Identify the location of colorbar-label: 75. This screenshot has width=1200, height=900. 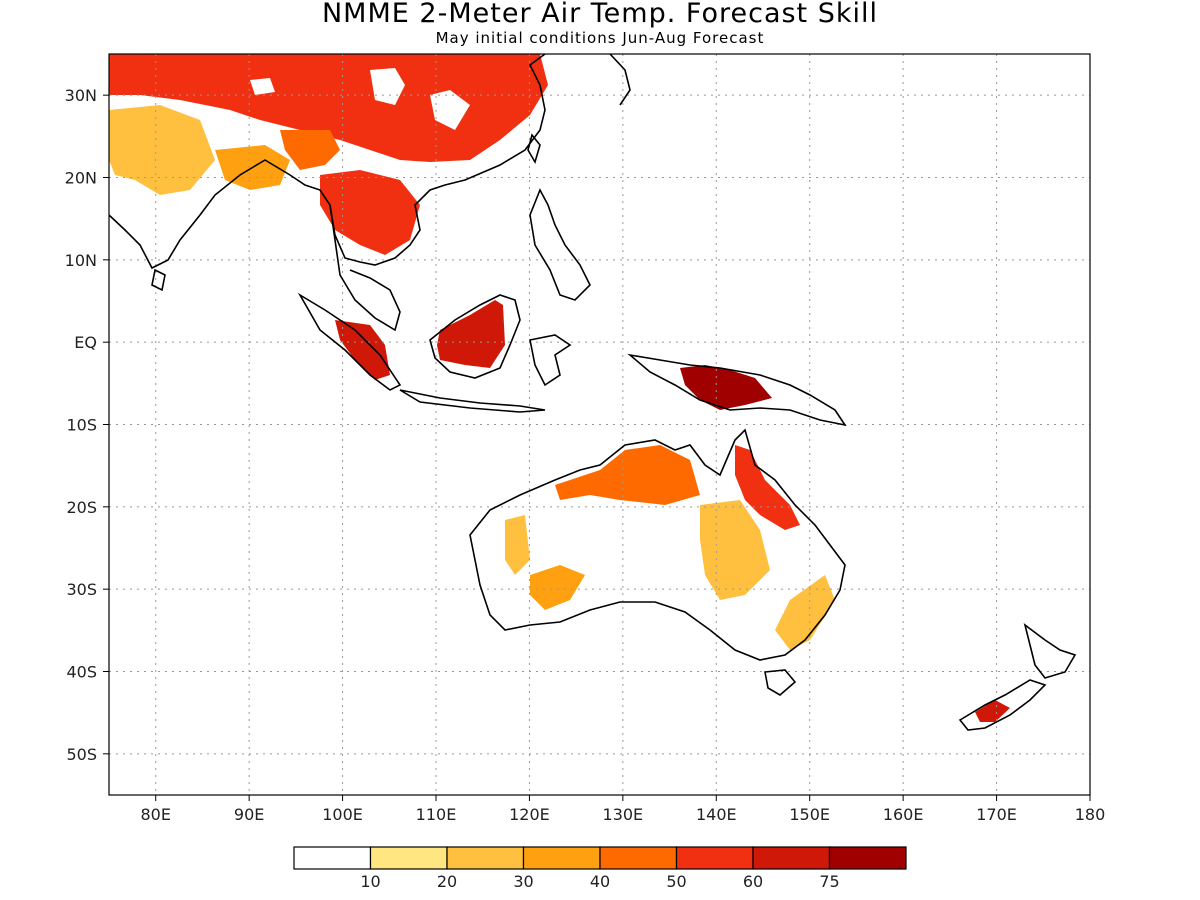
(829, 881).